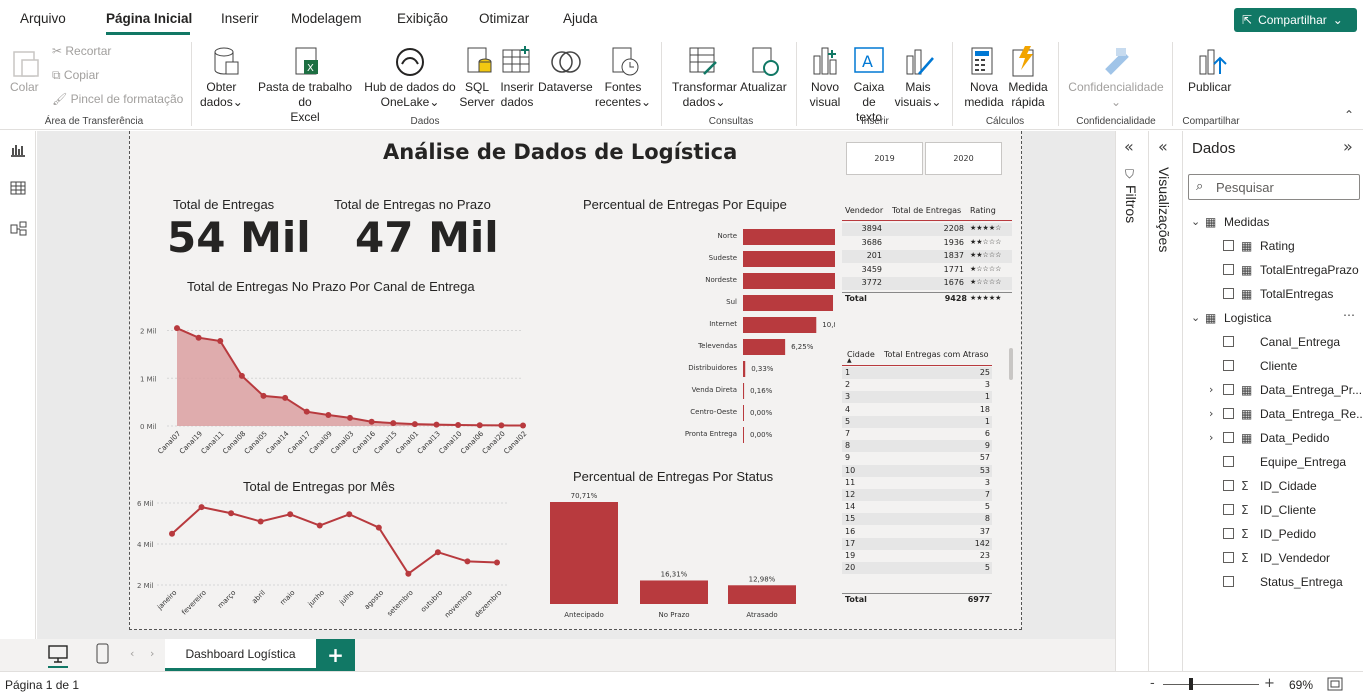  Describe the element at coordinates (1279, 366) in the screenshot. I see `field-item: Cliente` at that location.